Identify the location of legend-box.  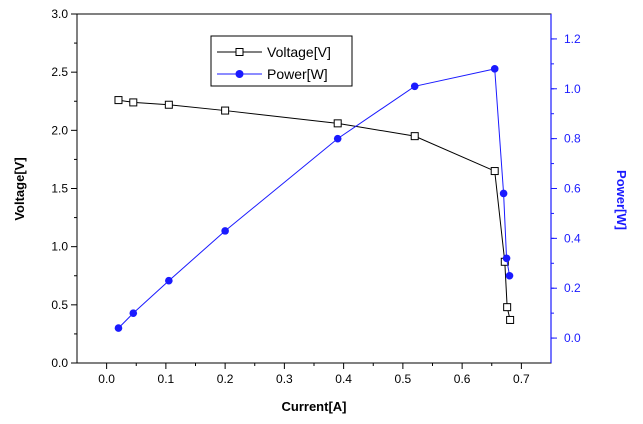
(281, 61).